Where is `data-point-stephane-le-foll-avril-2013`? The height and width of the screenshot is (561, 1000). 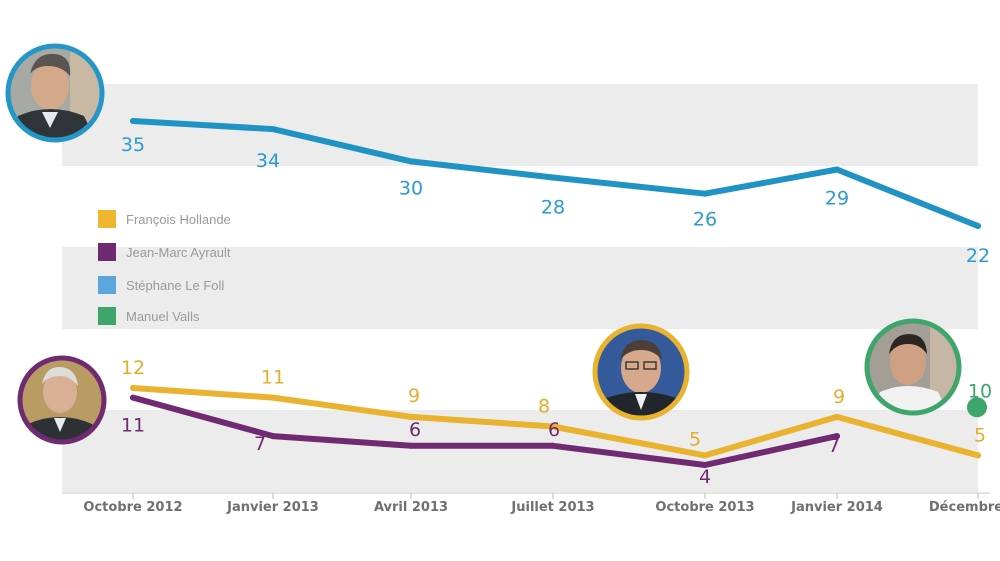 data-point-stephane-le-foll-avril-2013 is located at coordinates (411, 161).